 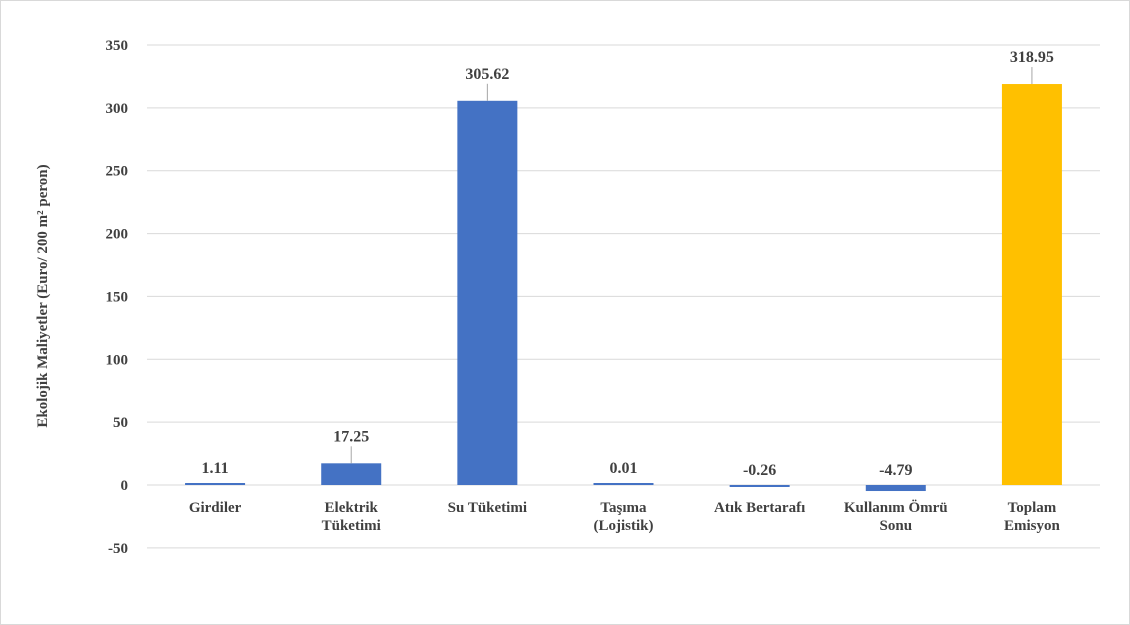 I want to click on data-label: 318.95, so click(x=1032, y=57).